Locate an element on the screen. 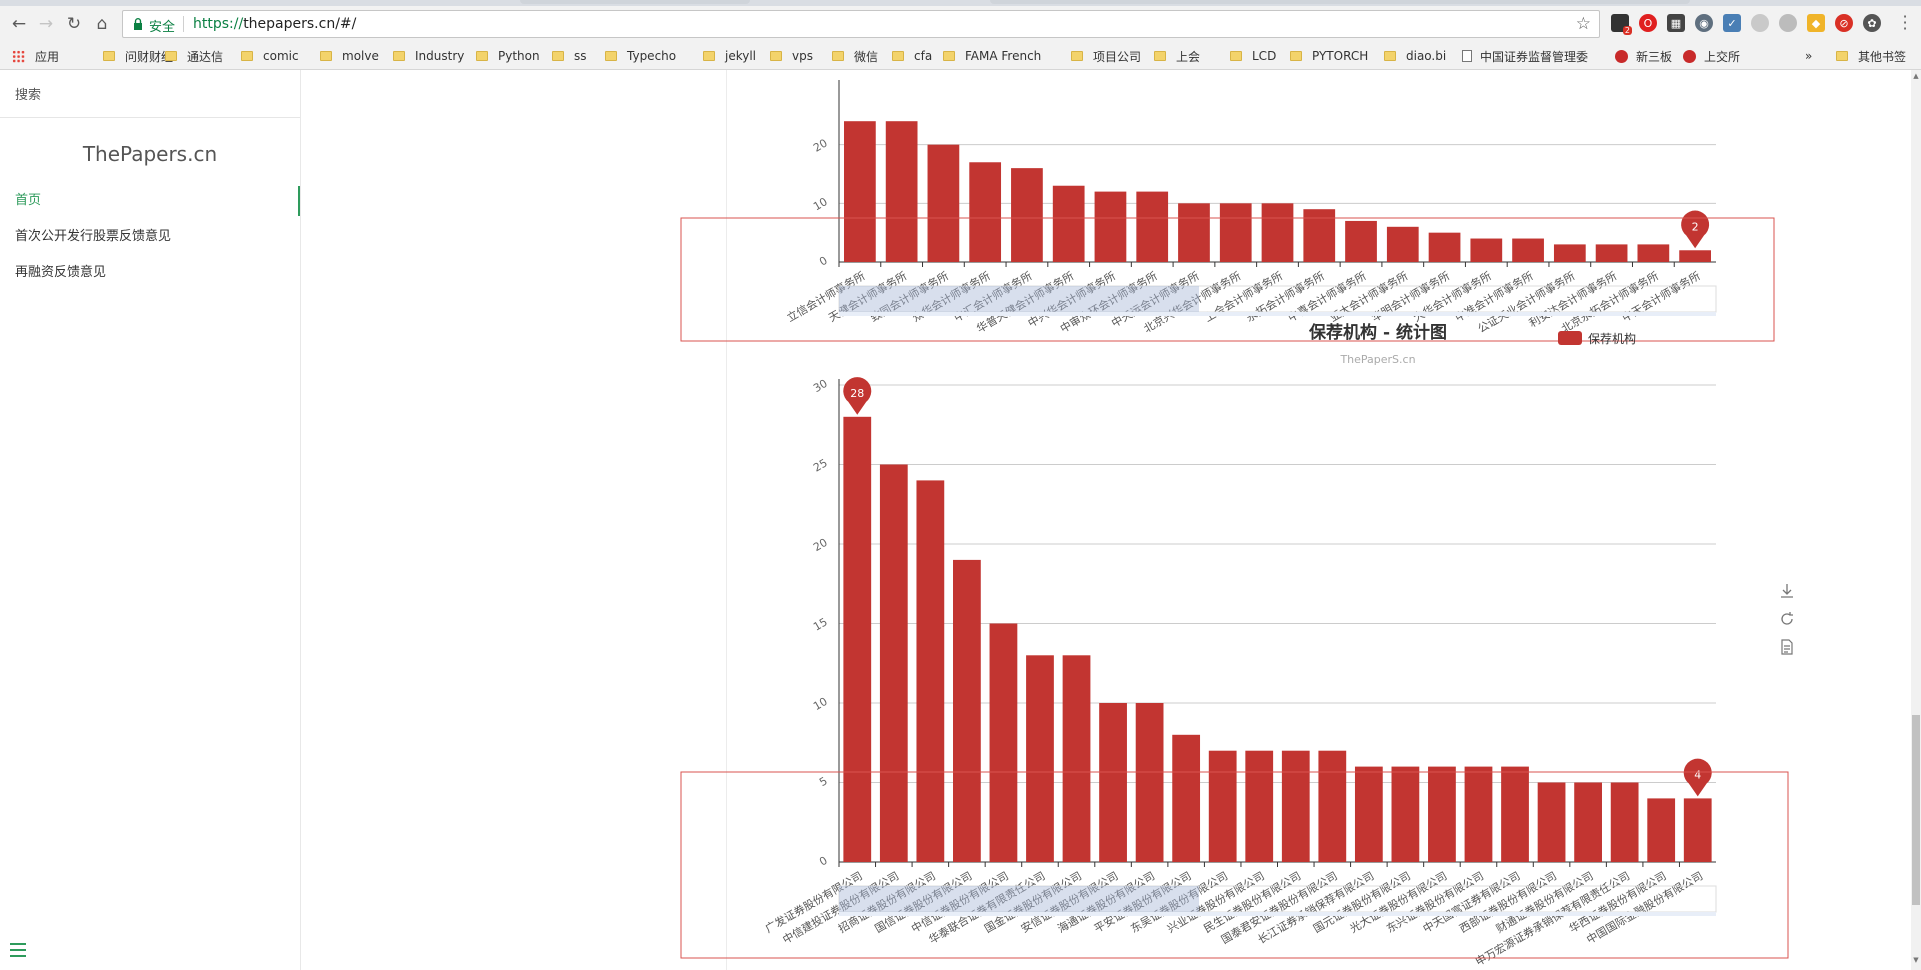 The height and width of the screenshot is (970, 1921). legend-swatch is located at coordinates (1570, 338).